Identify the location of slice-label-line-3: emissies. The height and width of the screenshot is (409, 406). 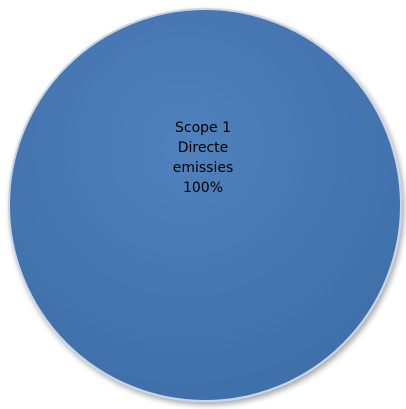
(203, 168).